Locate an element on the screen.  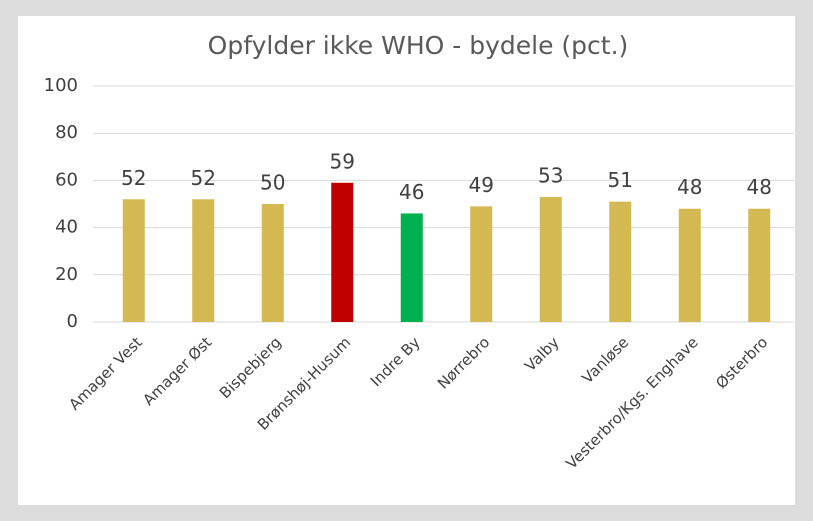
y-tick-label: 100 is located at coordinates (61, 85).